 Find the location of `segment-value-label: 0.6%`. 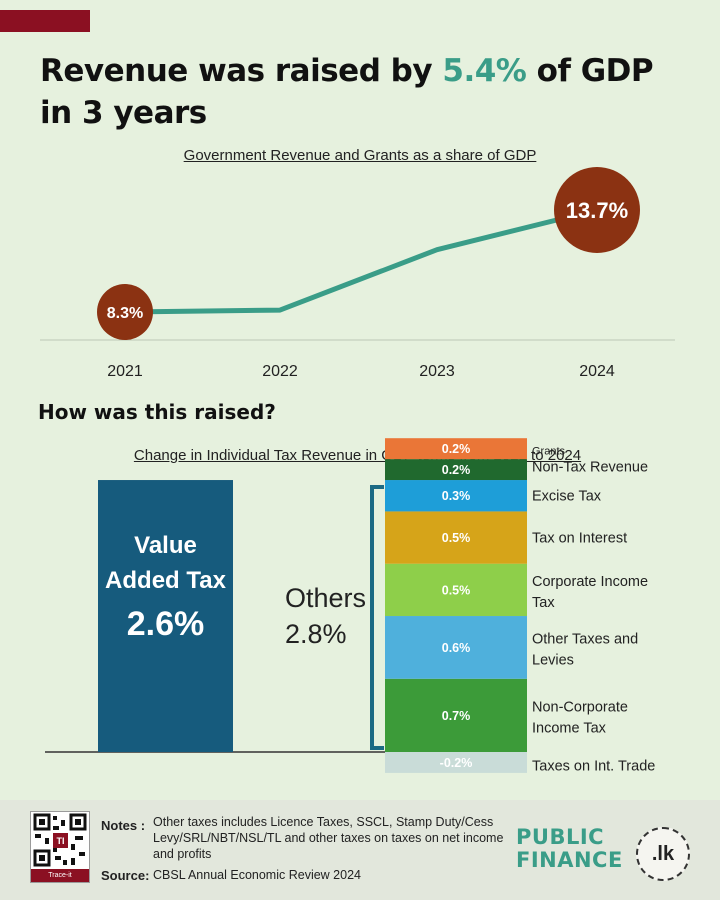

segment-value-label: 0.6% is located at coordinates (456, 648).